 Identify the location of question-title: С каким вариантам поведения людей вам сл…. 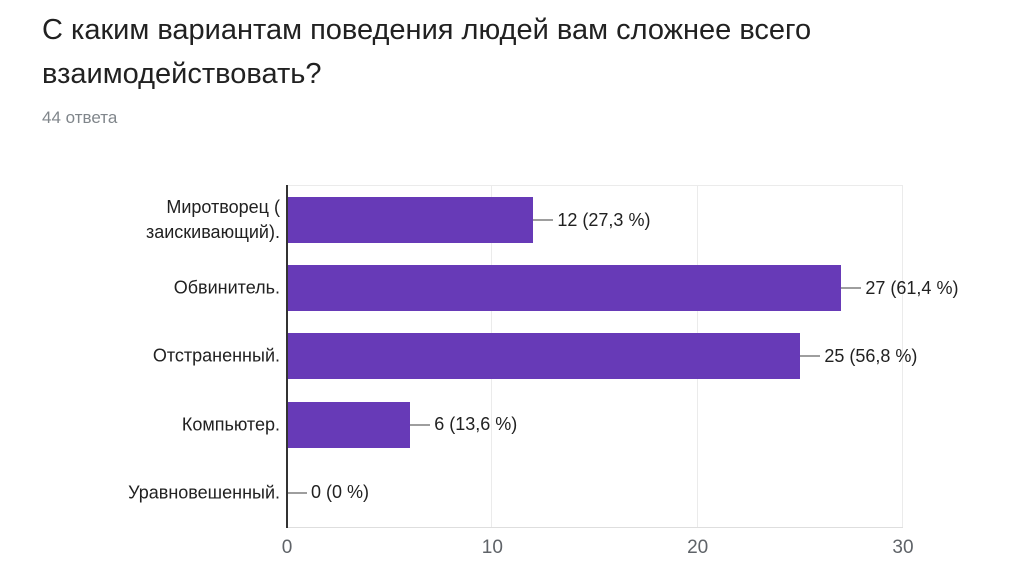
(427, 52).